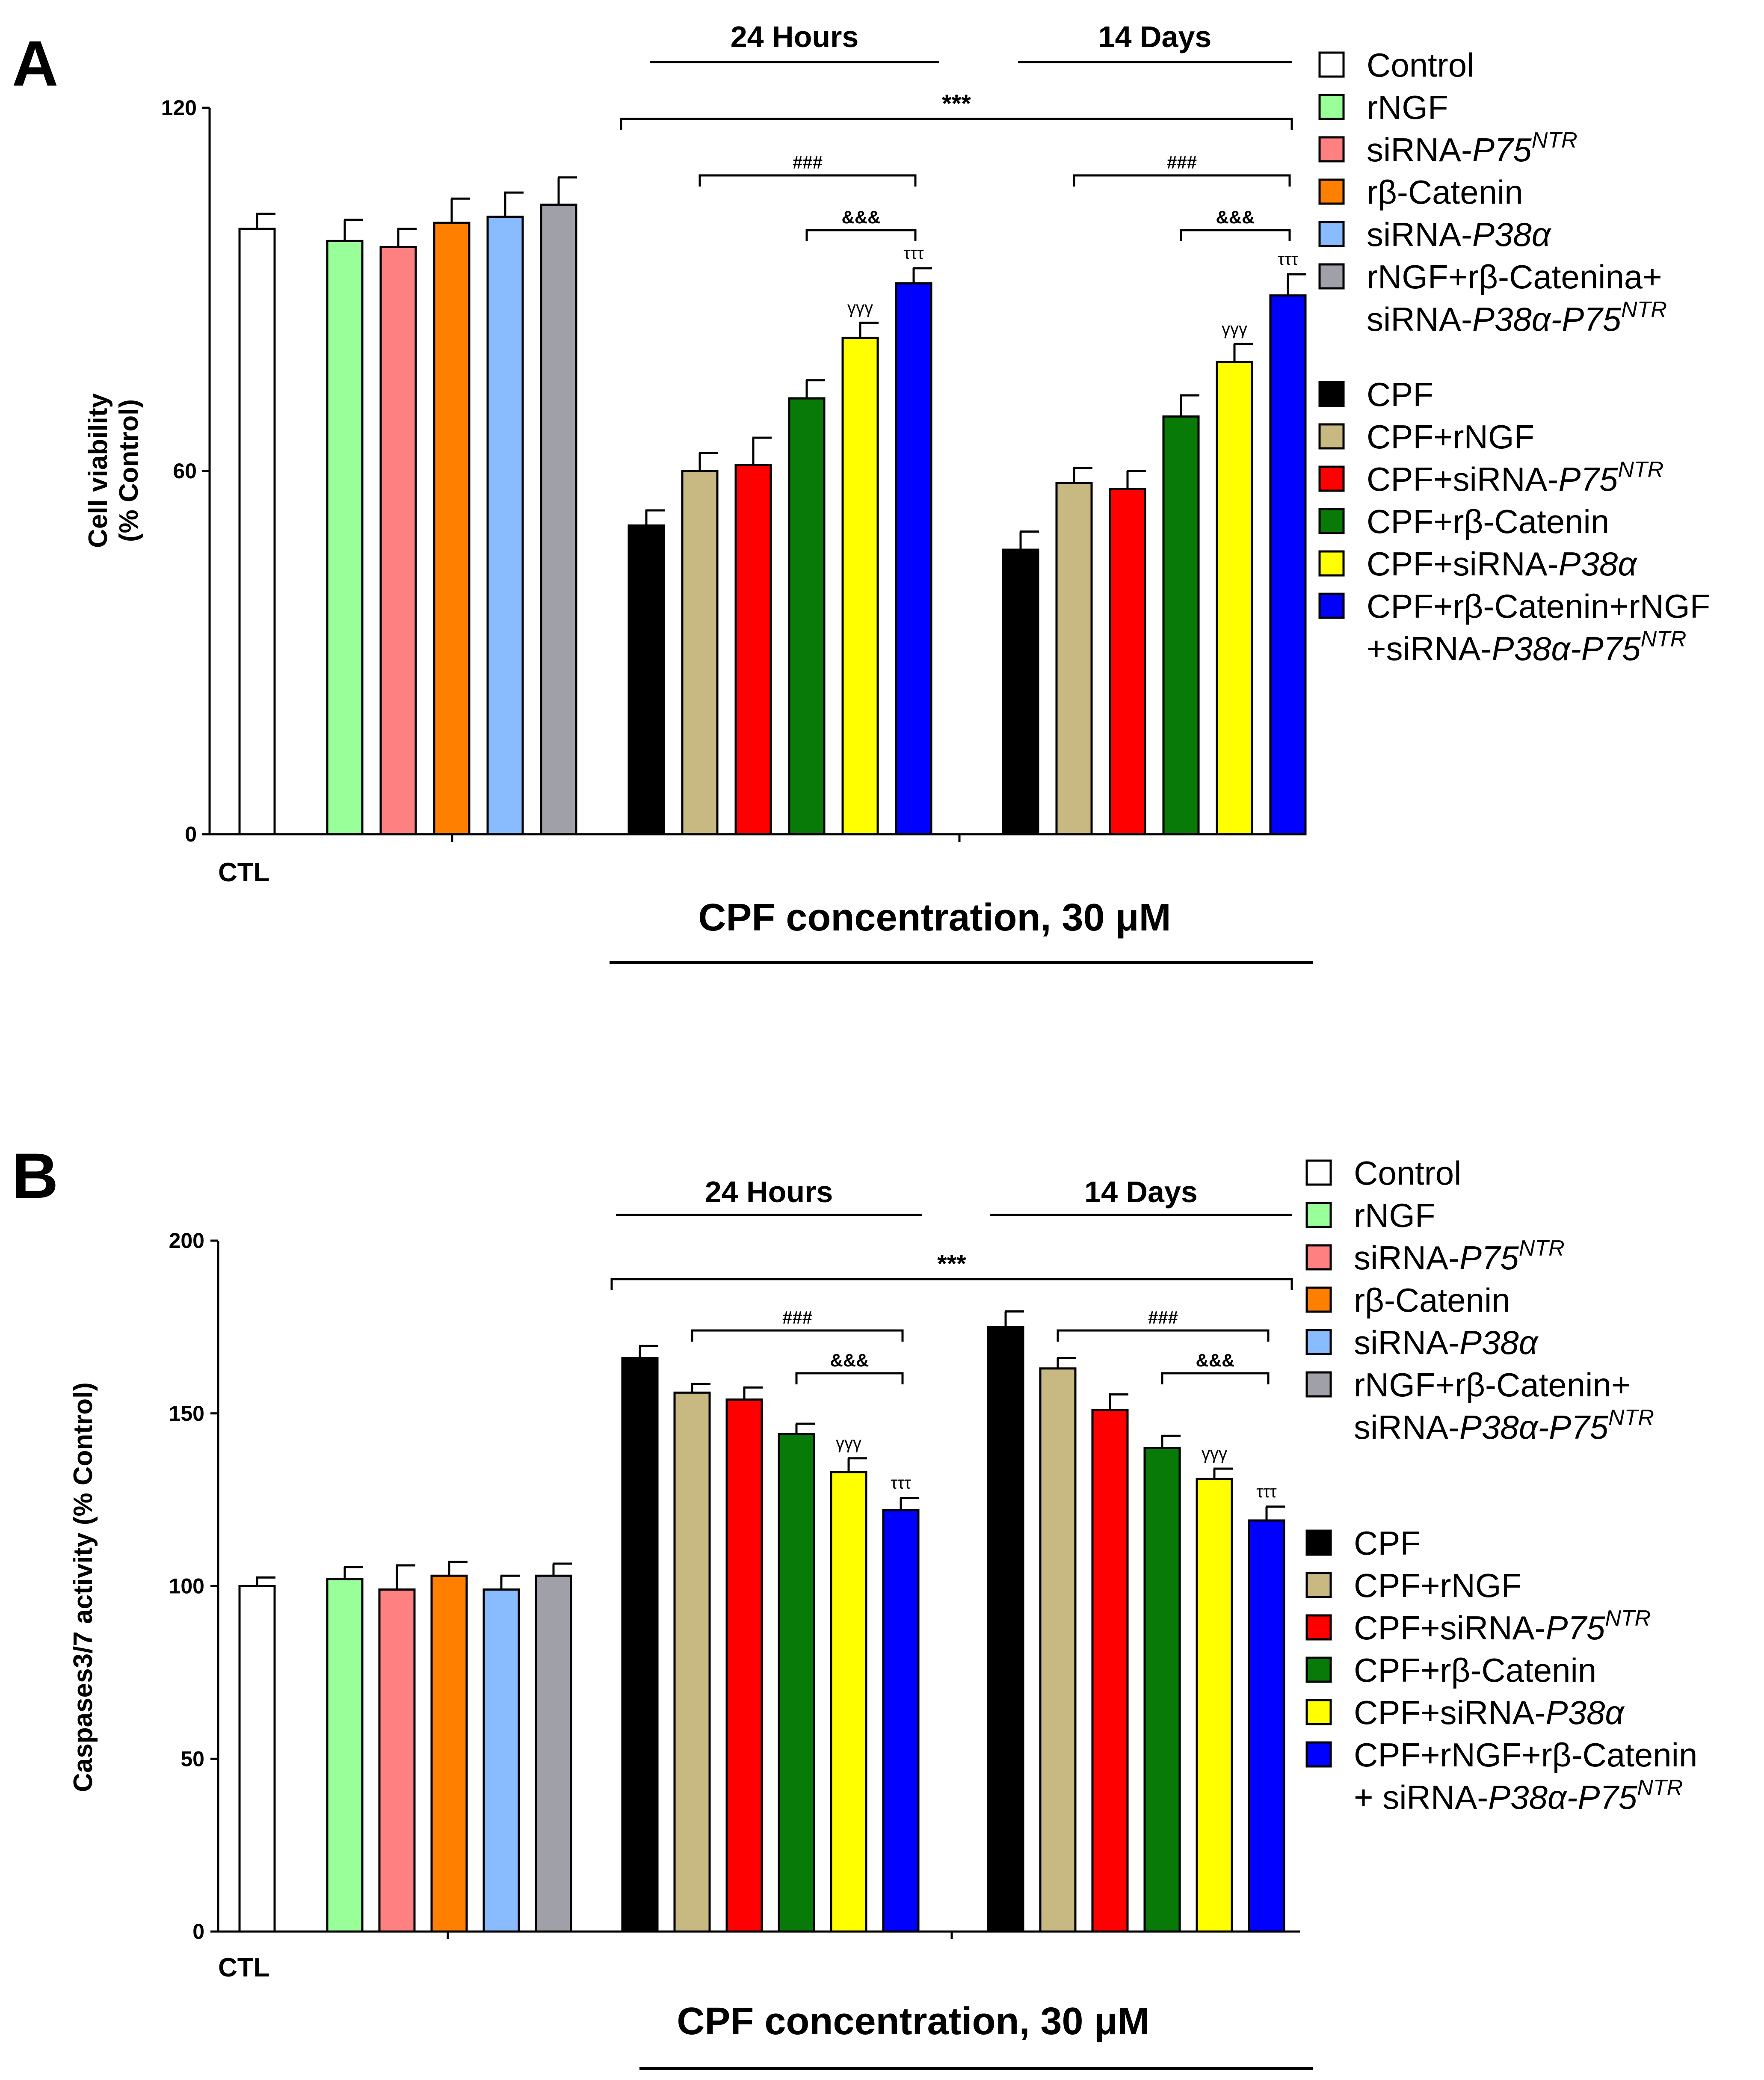 The image size is (1764, 2080). What do you see at coordinates (186, 1241) in the screenshot?
I see `y-tick-label: 200` at bounding box center [186, 1241].